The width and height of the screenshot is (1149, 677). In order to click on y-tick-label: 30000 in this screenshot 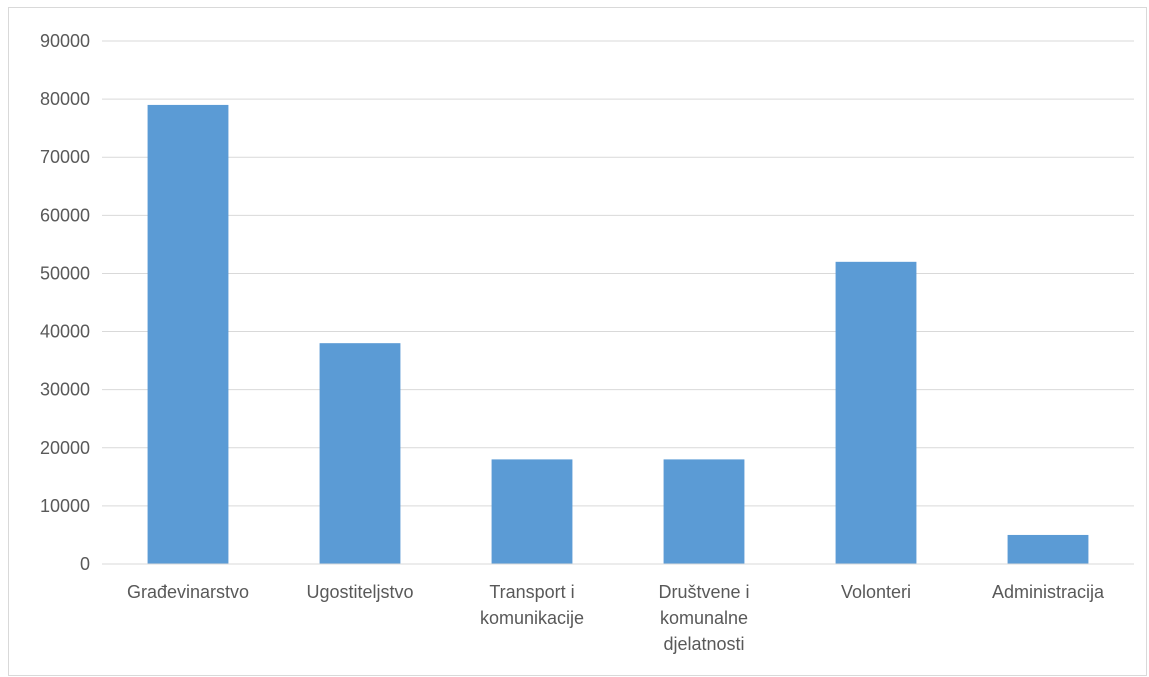, I will do `click(65, 390)`.